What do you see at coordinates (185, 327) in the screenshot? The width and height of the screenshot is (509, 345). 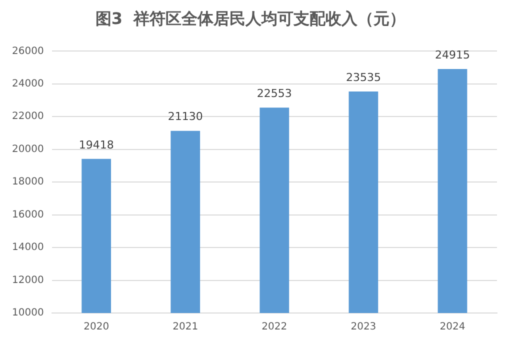 I see `x-tick-label: 2021` at bounding box center [185, 327].